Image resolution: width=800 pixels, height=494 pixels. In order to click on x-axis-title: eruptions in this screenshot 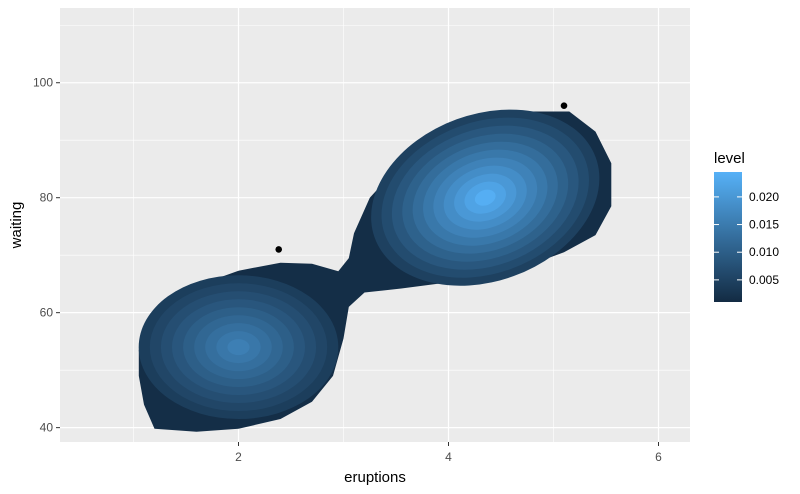, I will do `click(375, 477)`.